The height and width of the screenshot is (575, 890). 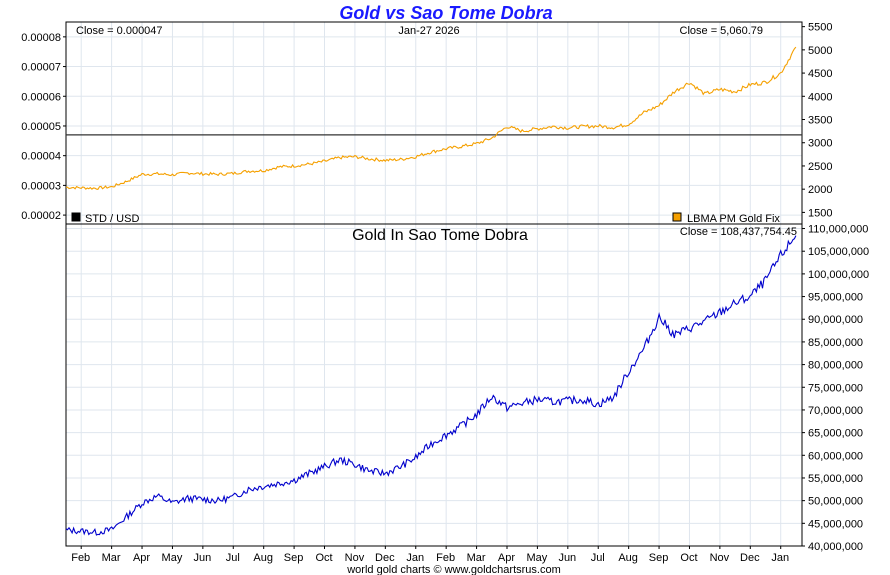 What do you see at coordinates (41, 127) in the screenshot?
I see `y-left-tick-label: 0.00005` at bounding box center [41, 127].